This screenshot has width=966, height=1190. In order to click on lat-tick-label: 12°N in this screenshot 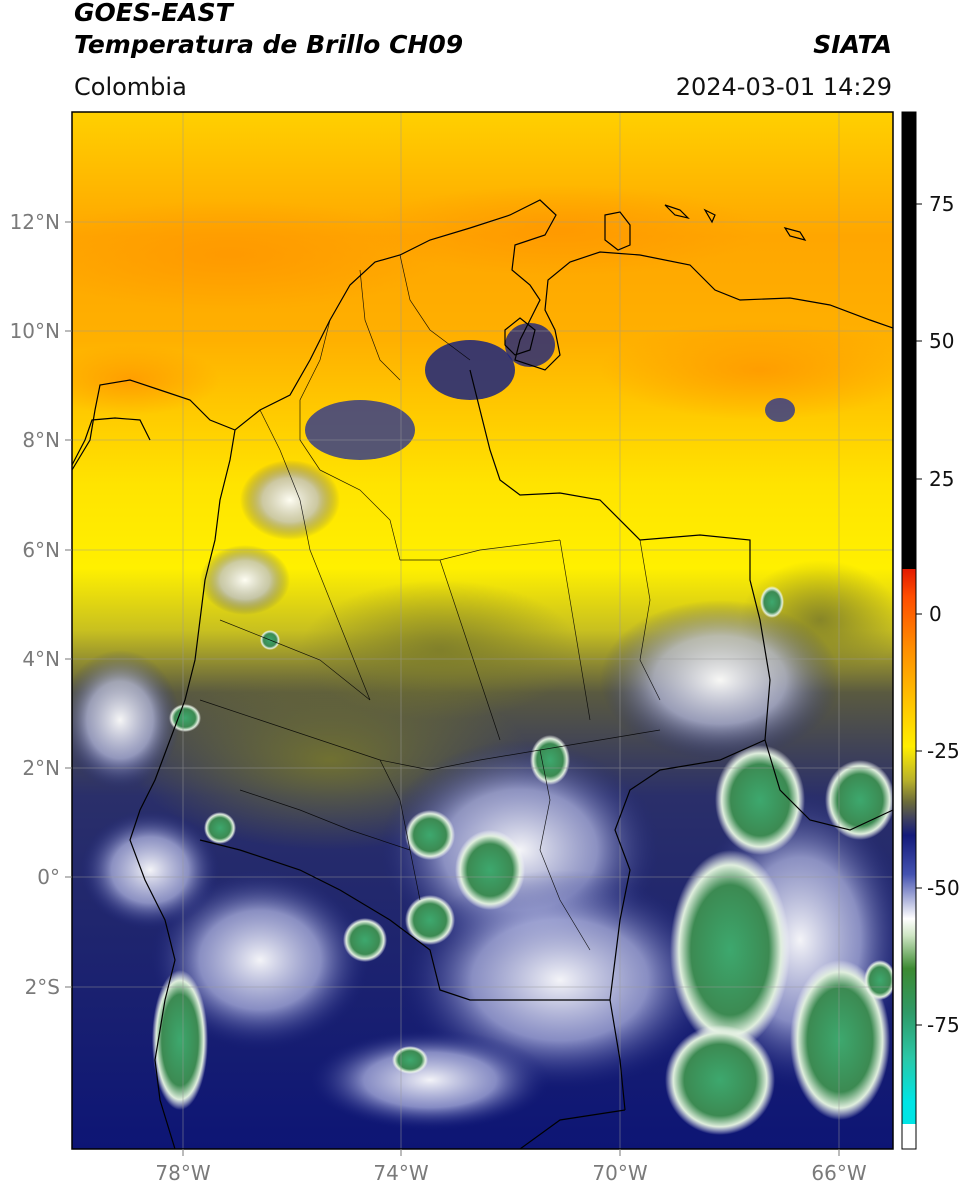, I will do `click(35, 222)`.